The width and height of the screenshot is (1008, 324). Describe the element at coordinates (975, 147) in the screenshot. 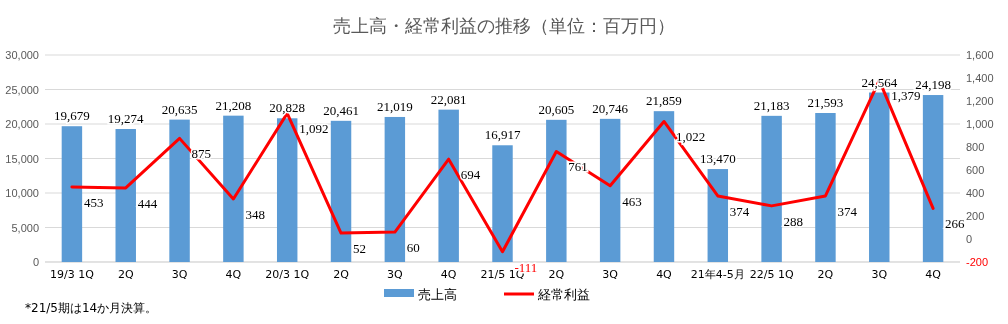

I see `y2-tick-label: 800` at that location.